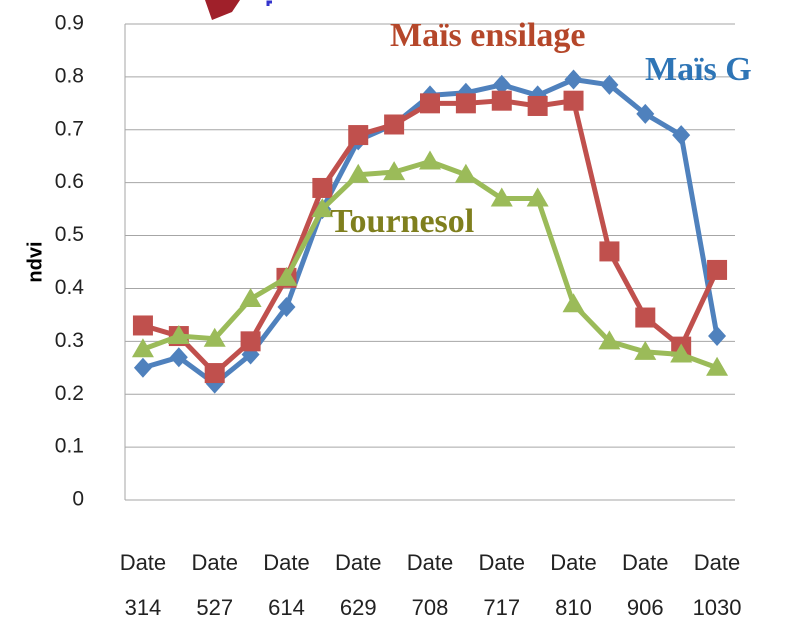 The width and height of the screenshot is (798, 625). Describe the element at coordinates (717, 585) in the screenshot. I see `x-tick-label: Date 1030` at that location.